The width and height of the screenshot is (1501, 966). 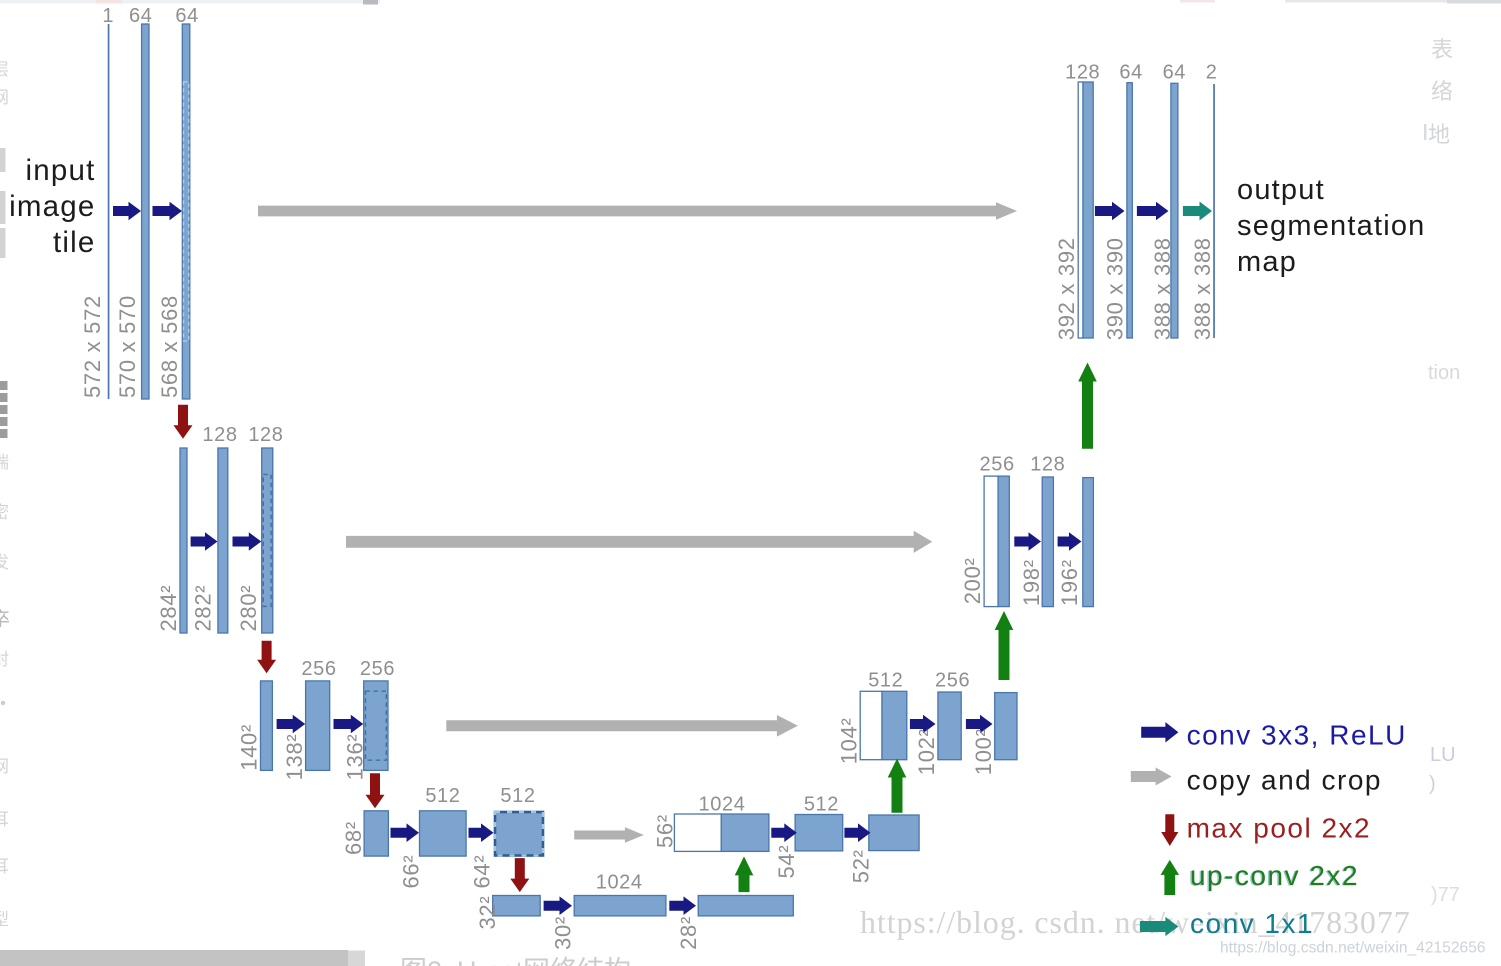 I want to click on svg-text: 52², so click(x=860, y=866).